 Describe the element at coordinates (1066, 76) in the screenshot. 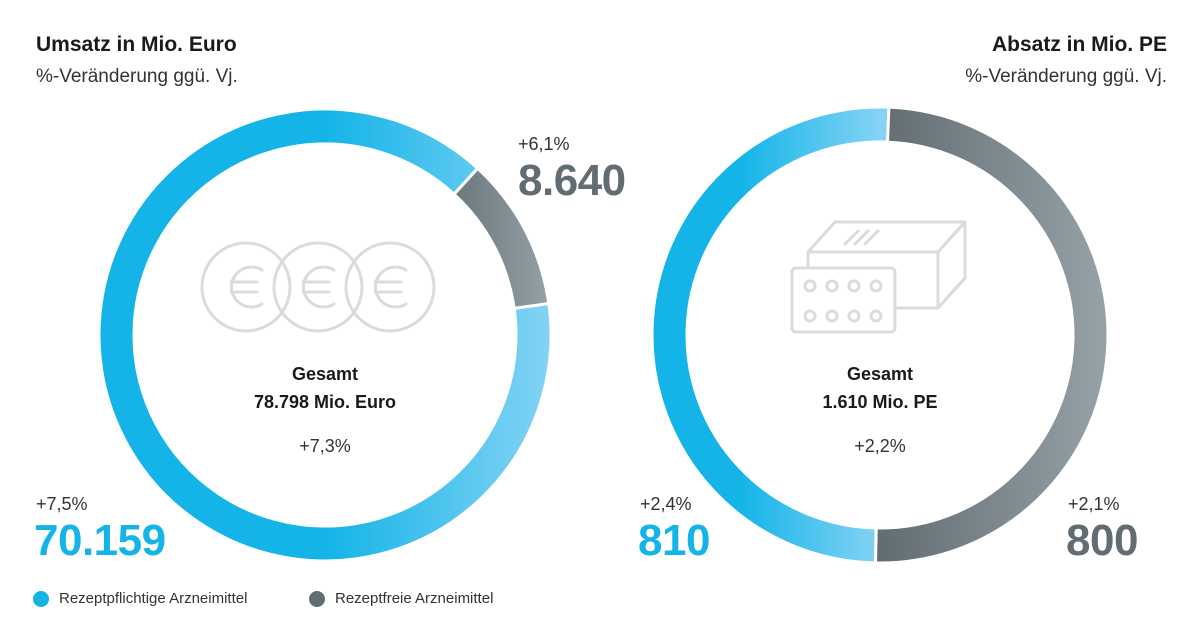

I see `absatz-subtitle: %-Veränderung ggü. Vj.` at that location.